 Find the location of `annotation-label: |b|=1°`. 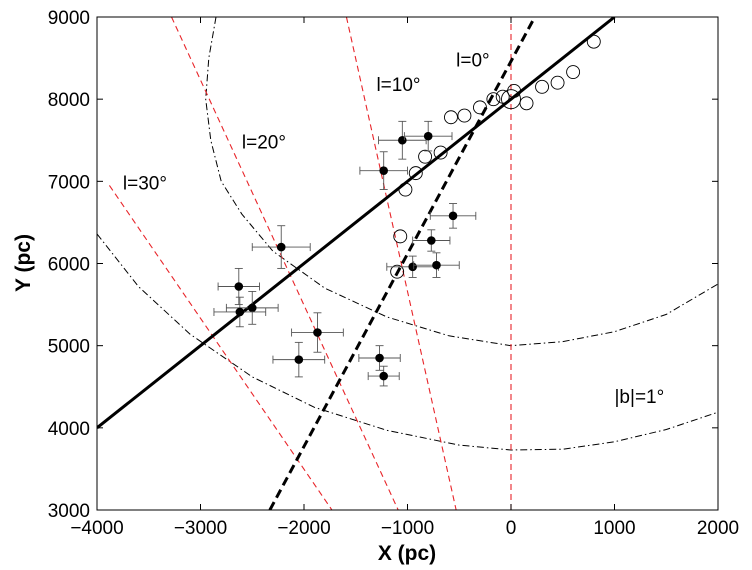

annotation-label: |b|=1° is located at coordinates (640, 397).